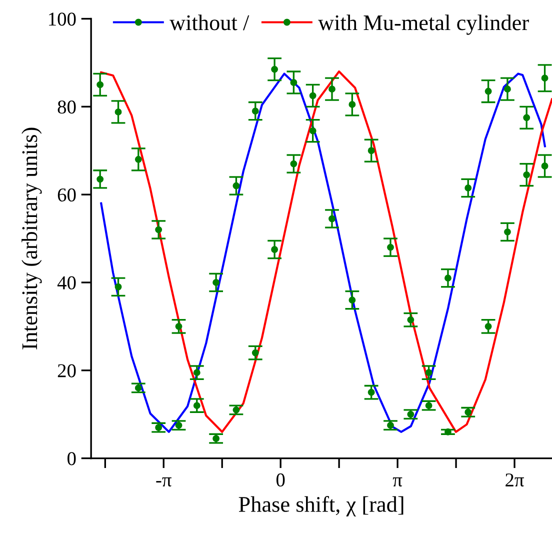  What do you see at coordinates (67, 107) in the screenshot?
I see `y-tick-label: 80` at bounding box center [67, 107].